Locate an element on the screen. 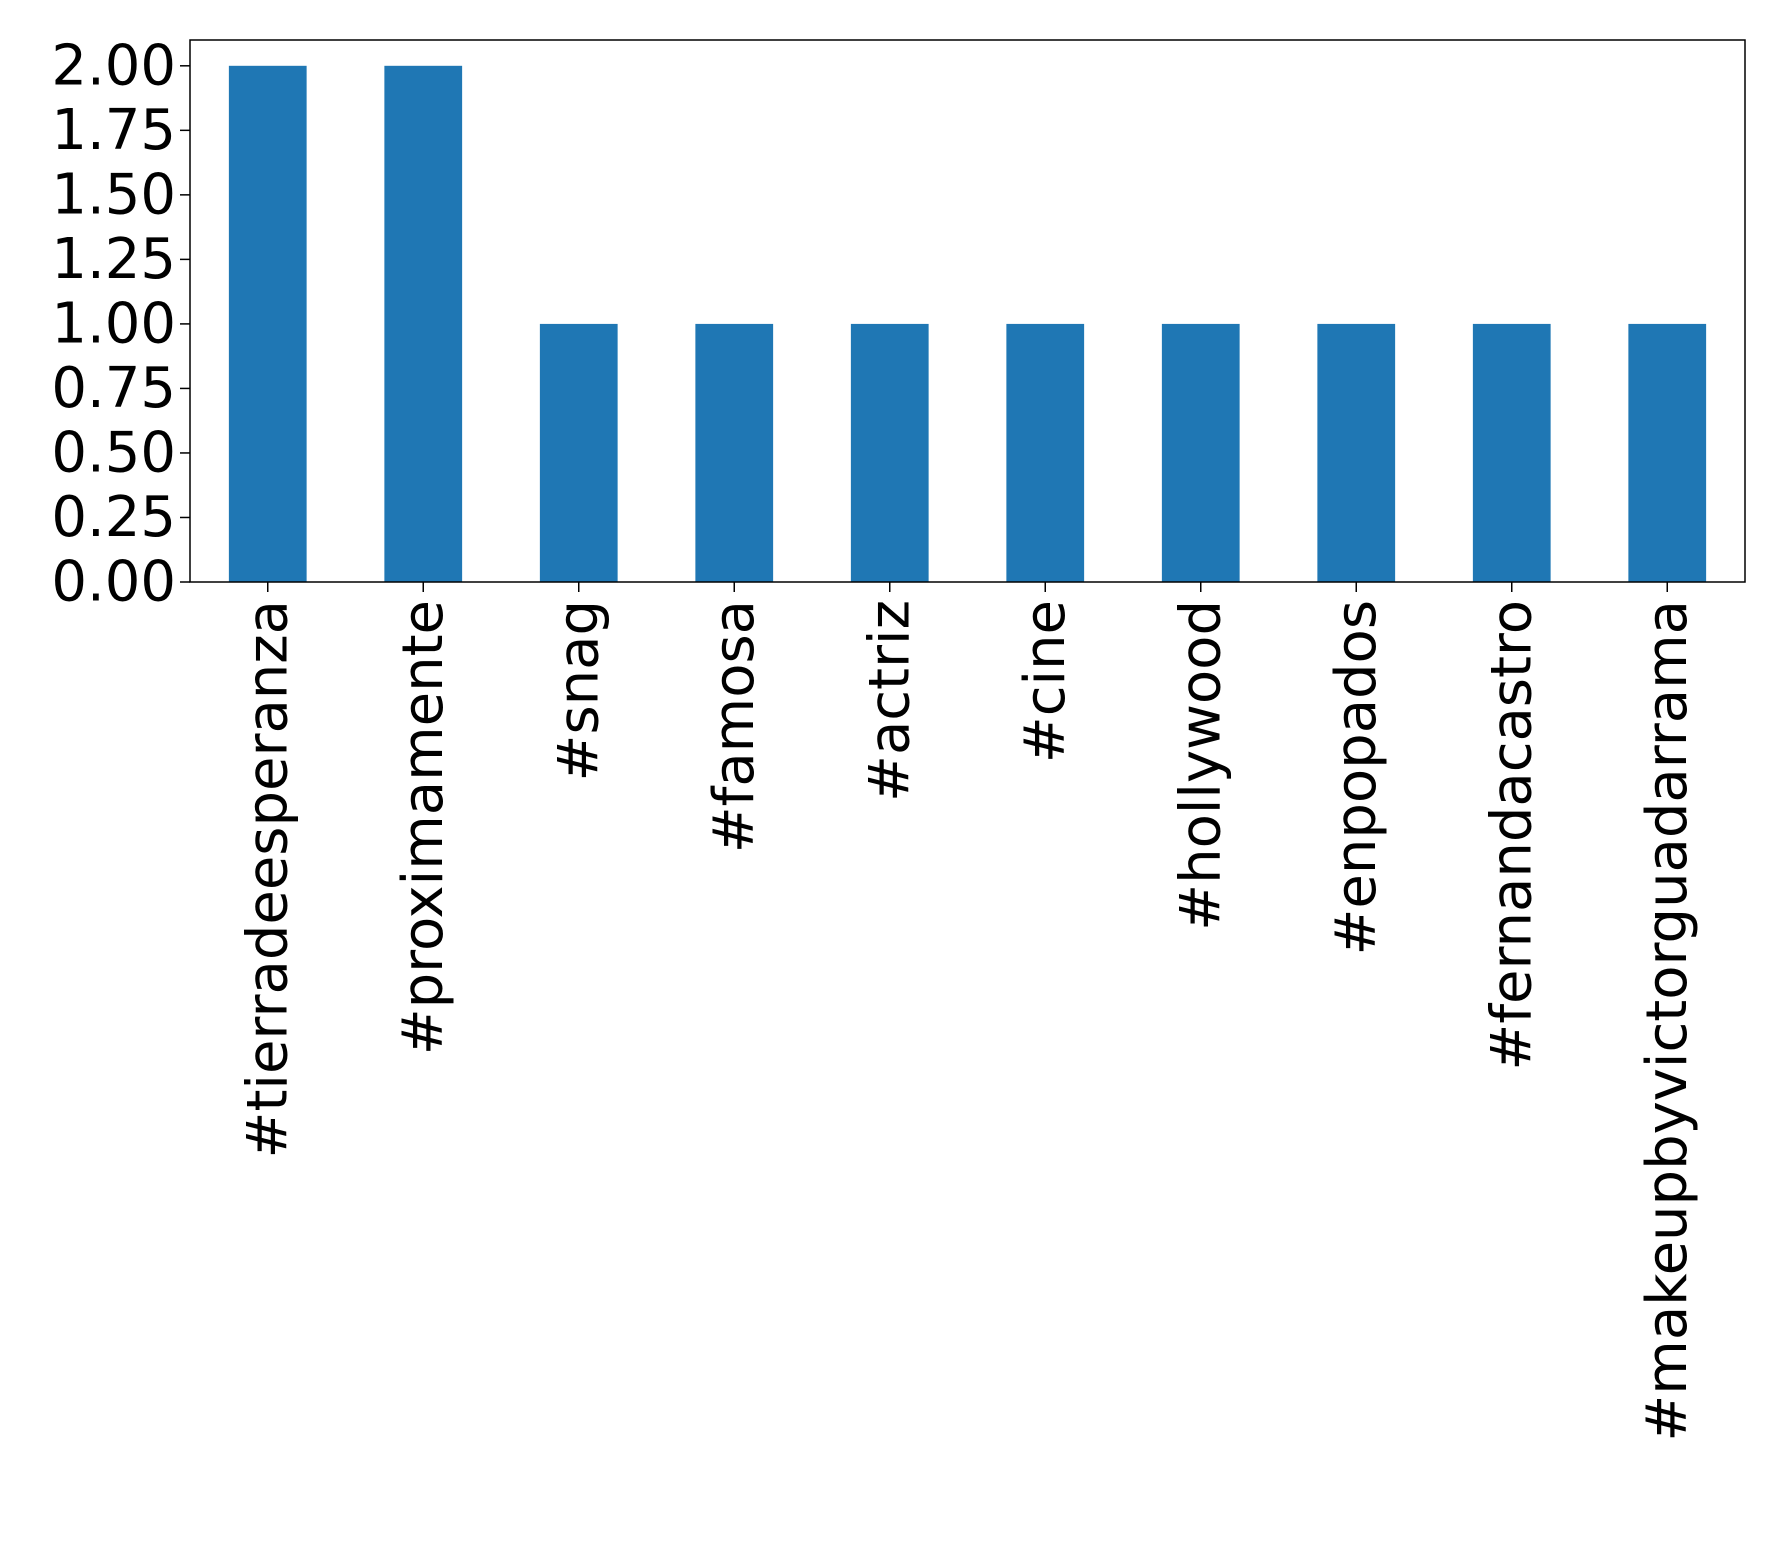 The height and width of the screenshot is (1567, 1778). x-tick-label: #actriz is located at coordinates (889, 701).